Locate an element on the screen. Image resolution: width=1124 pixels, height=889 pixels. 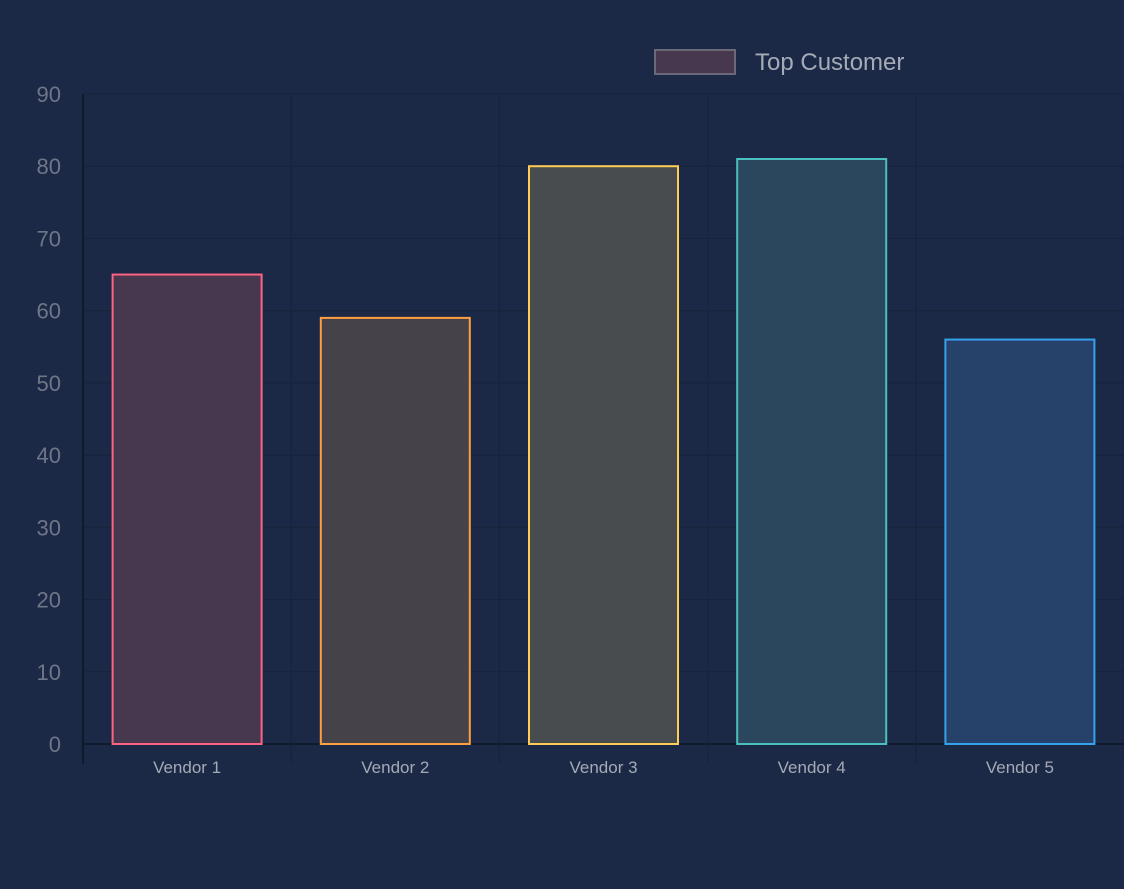
y-tick-label: 40 is located at coordinates (49, 455).